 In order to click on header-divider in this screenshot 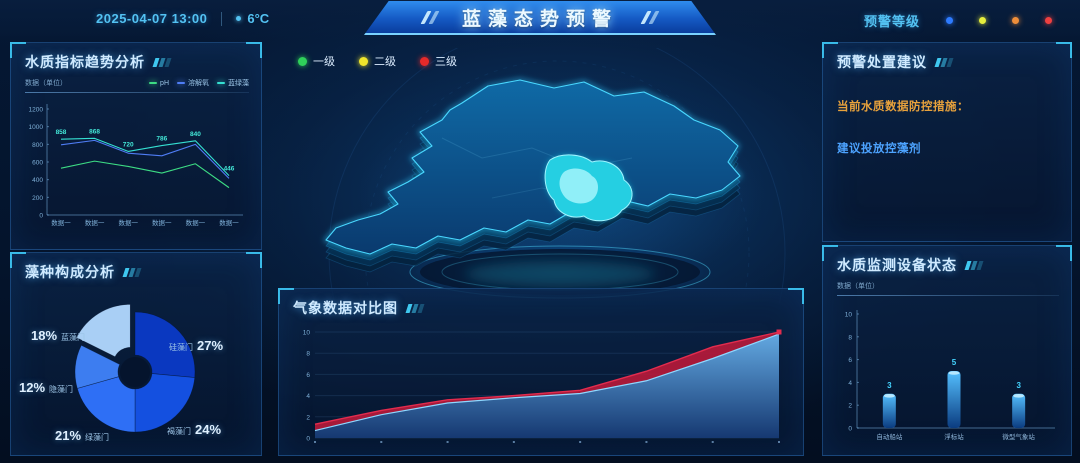, I will do `click(222, 18)`.